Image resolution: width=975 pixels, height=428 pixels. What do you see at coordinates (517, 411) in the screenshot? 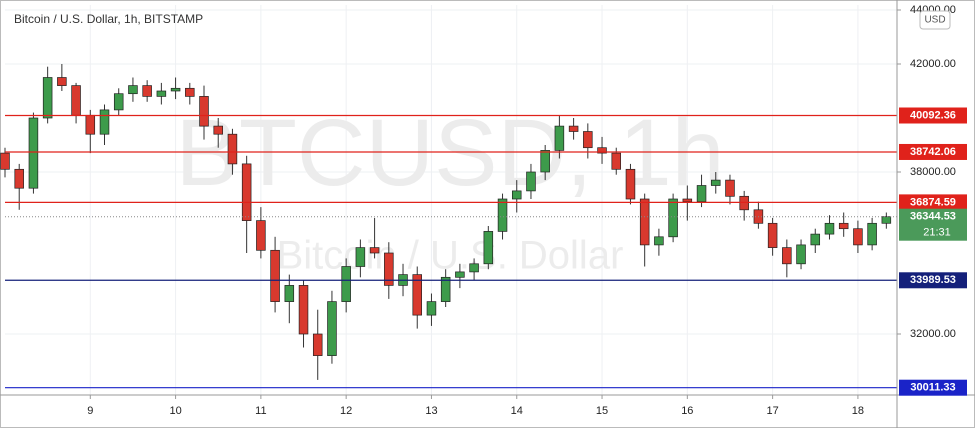
I see `x-tick-label: 14` at bounding box center [517, 411].